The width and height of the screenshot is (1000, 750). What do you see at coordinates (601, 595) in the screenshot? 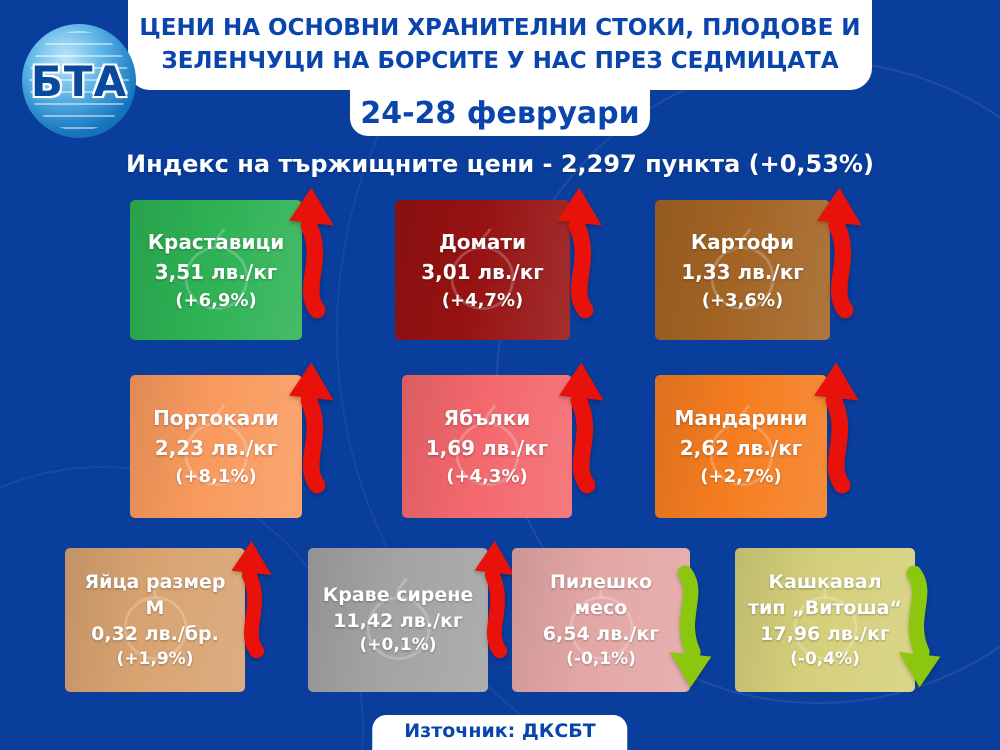
I see `product-name: Пилешко месо` at bounding box center [601, 595].